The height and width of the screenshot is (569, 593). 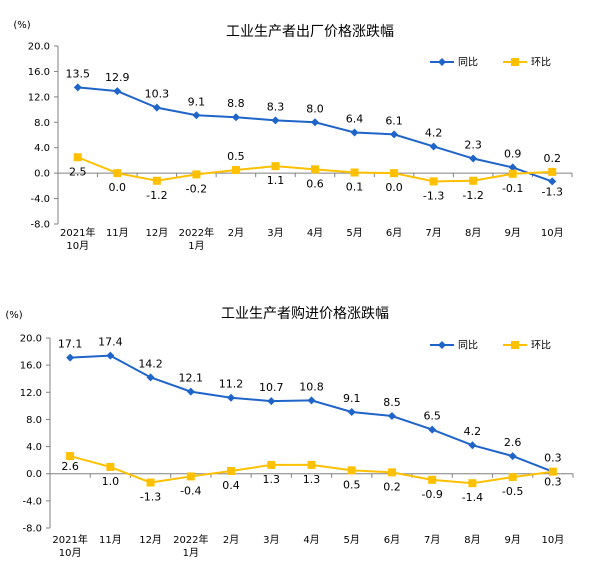 What do you see at coordinates (352, 540) in the screenshot?
I see `x-tick-label: 5月` at bounding box center [352, 540].